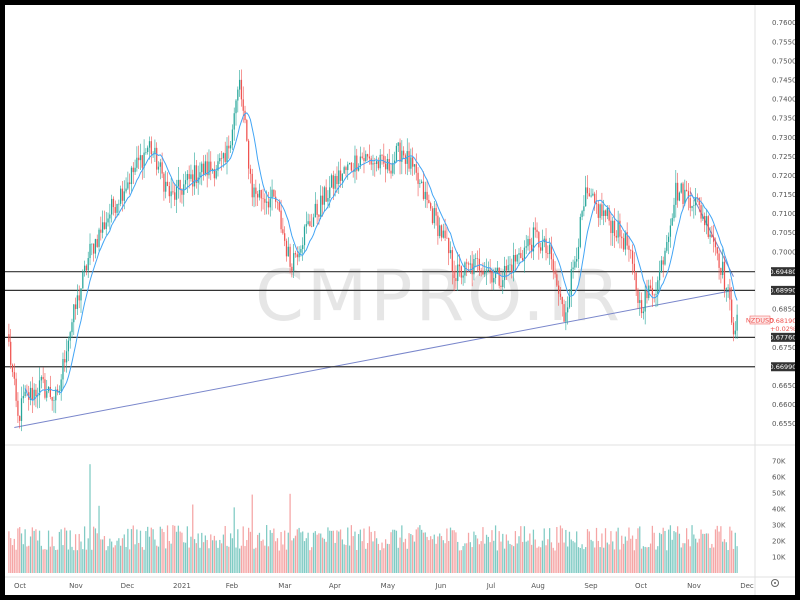  I want to click on x-tick-label: Dec, so click(128, 586).